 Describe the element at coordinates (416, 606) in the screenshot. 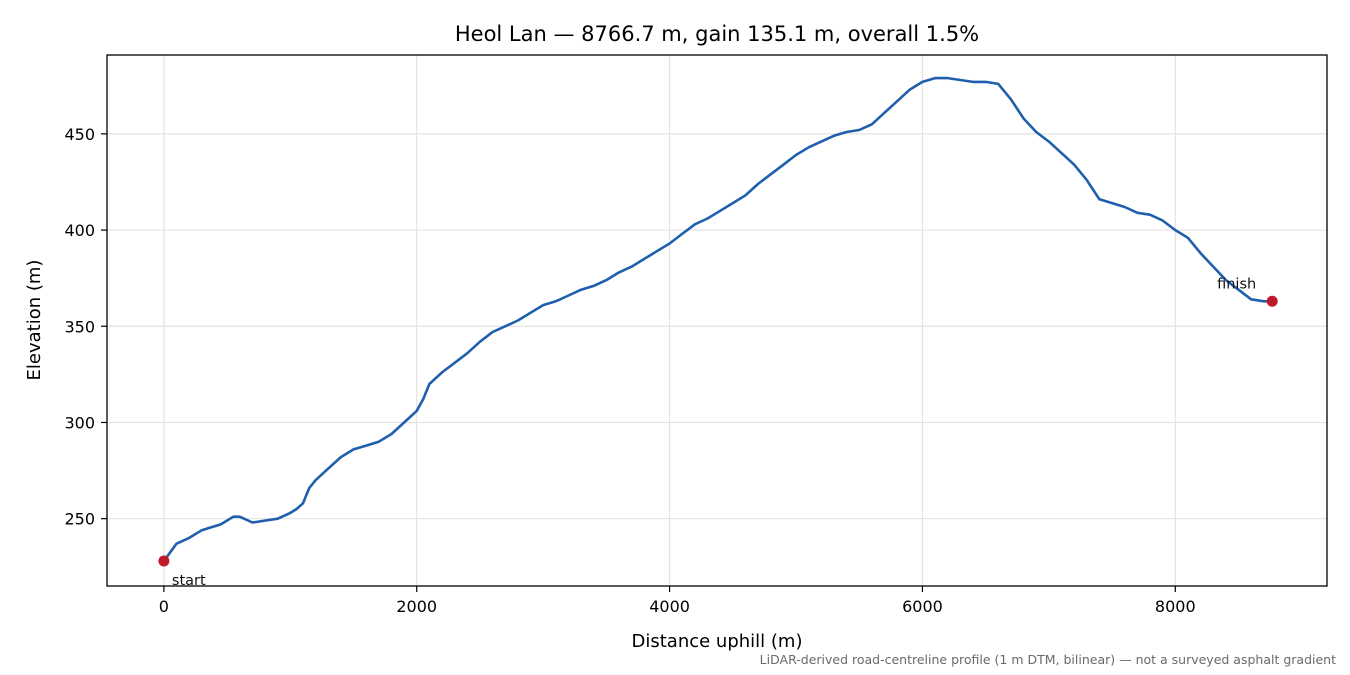

I see `x-tick-label: 2000` at that location.